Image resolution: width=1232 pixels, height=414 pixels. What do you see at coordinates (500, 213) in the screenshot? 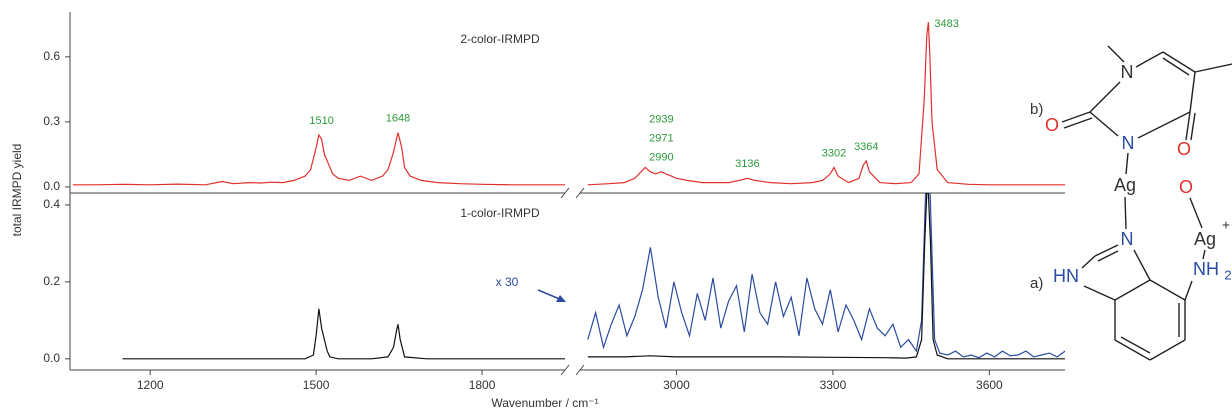
I see `panel-title: 1-color-IRMPD` at bounding box center [500, 213].